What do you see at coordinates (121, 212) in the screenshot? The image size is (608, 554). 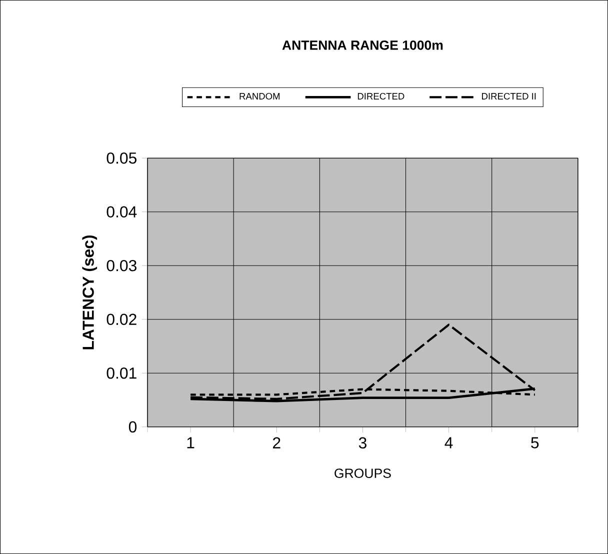 I see `y-tick-label: 0.04` at bounding box center [121, 212].